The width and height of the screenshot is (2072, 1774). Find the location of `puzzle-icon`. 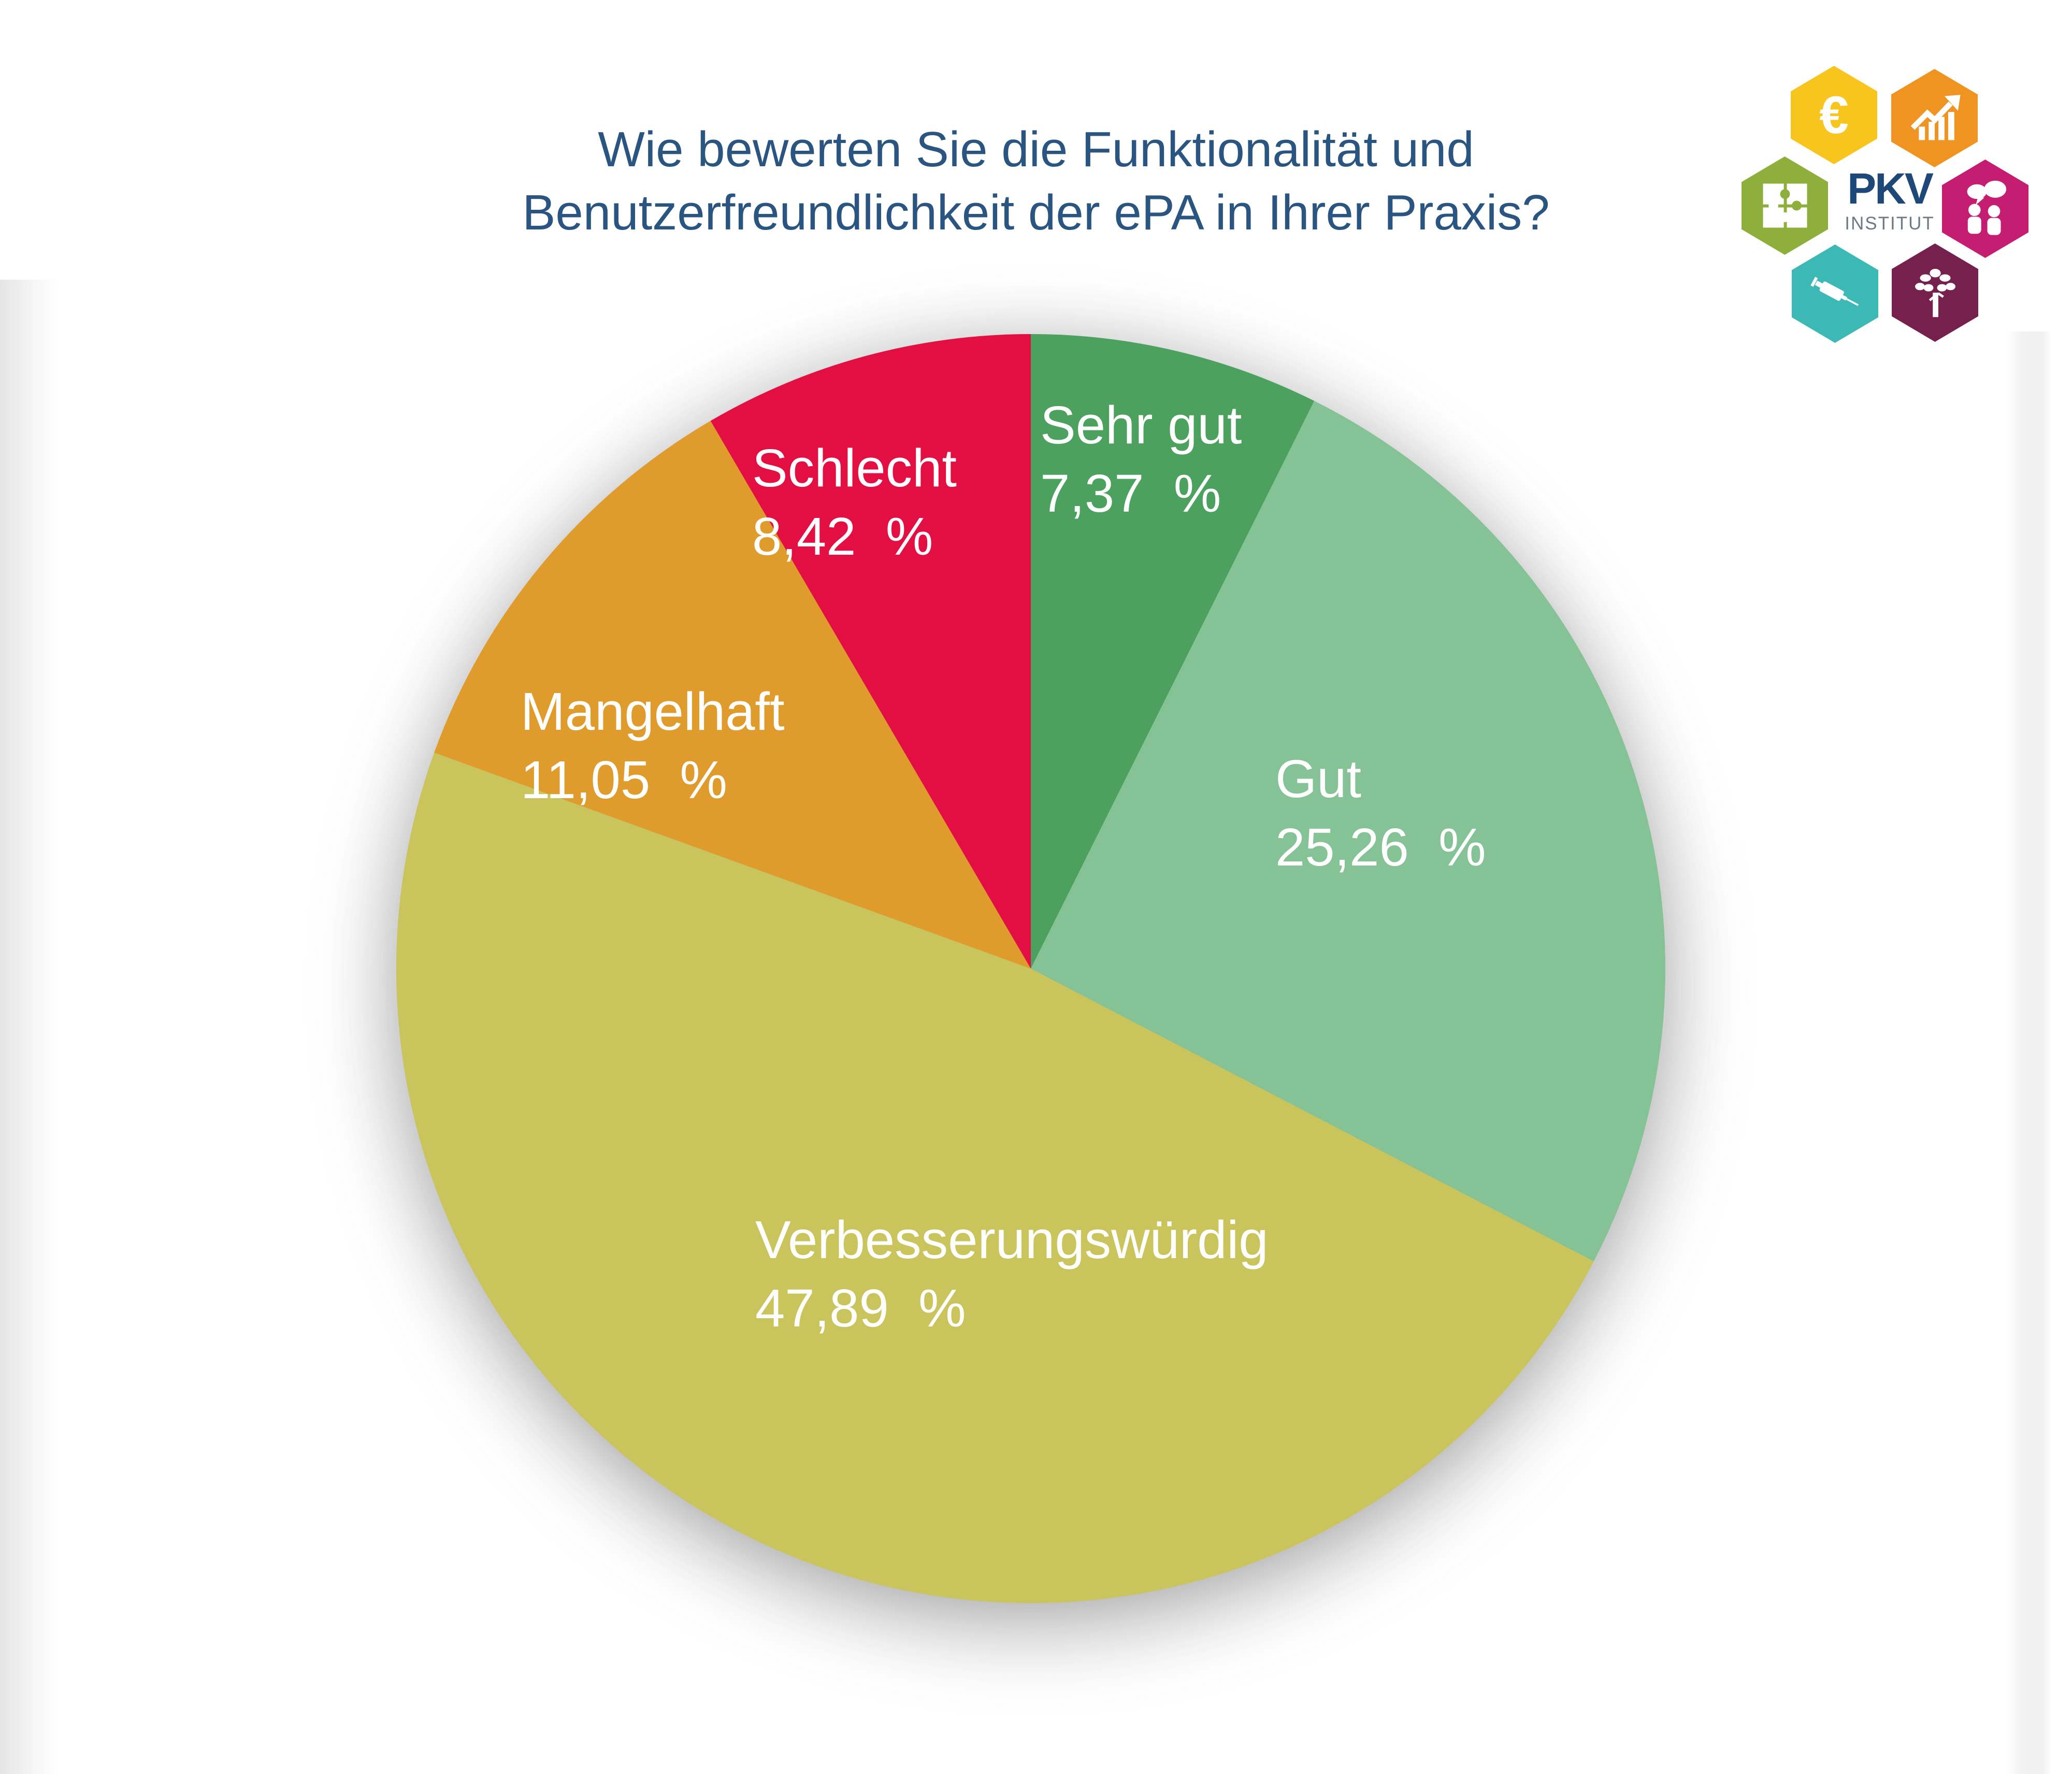

puzzle-icon is located at coordinates (1785, 205).